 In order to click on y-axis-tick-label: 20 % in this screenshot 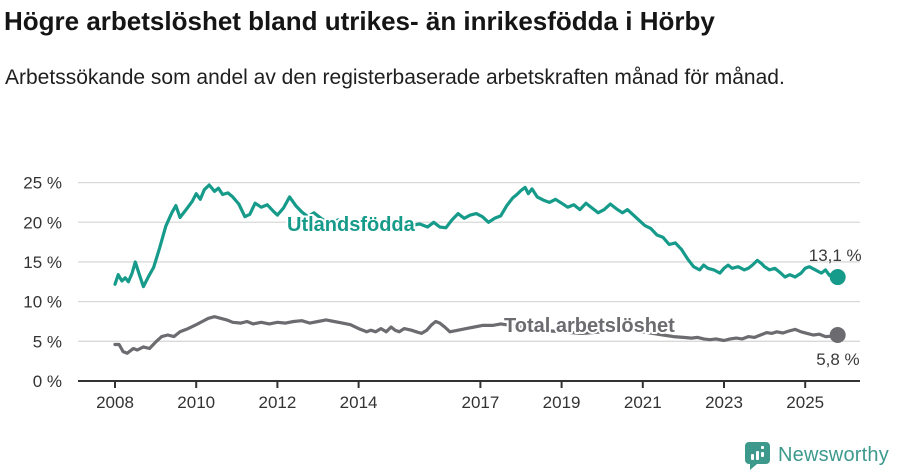, I will do `click(42, 222)`.